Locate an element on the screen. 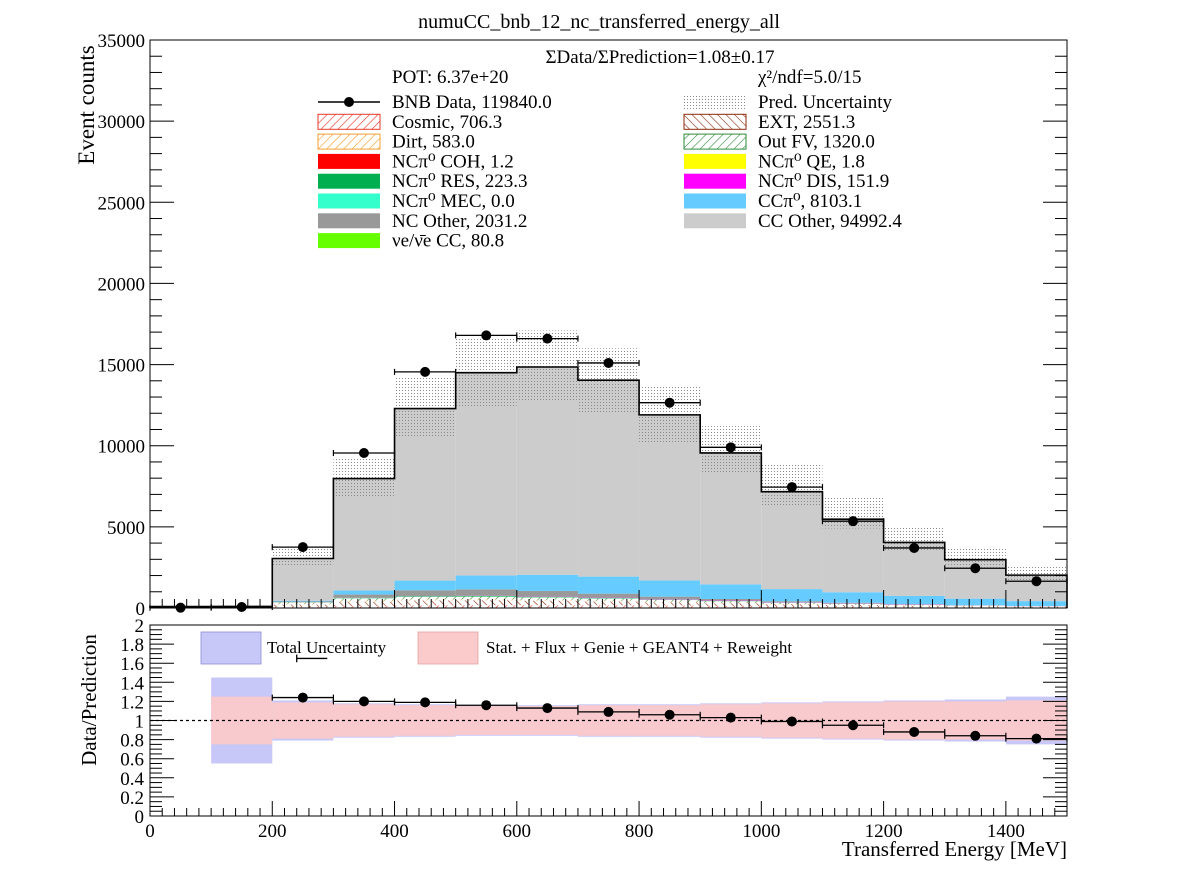 This screenshot has height=880, width=1198. legend-label: Pred. Uncertainty is located at coordinates (825, 102).